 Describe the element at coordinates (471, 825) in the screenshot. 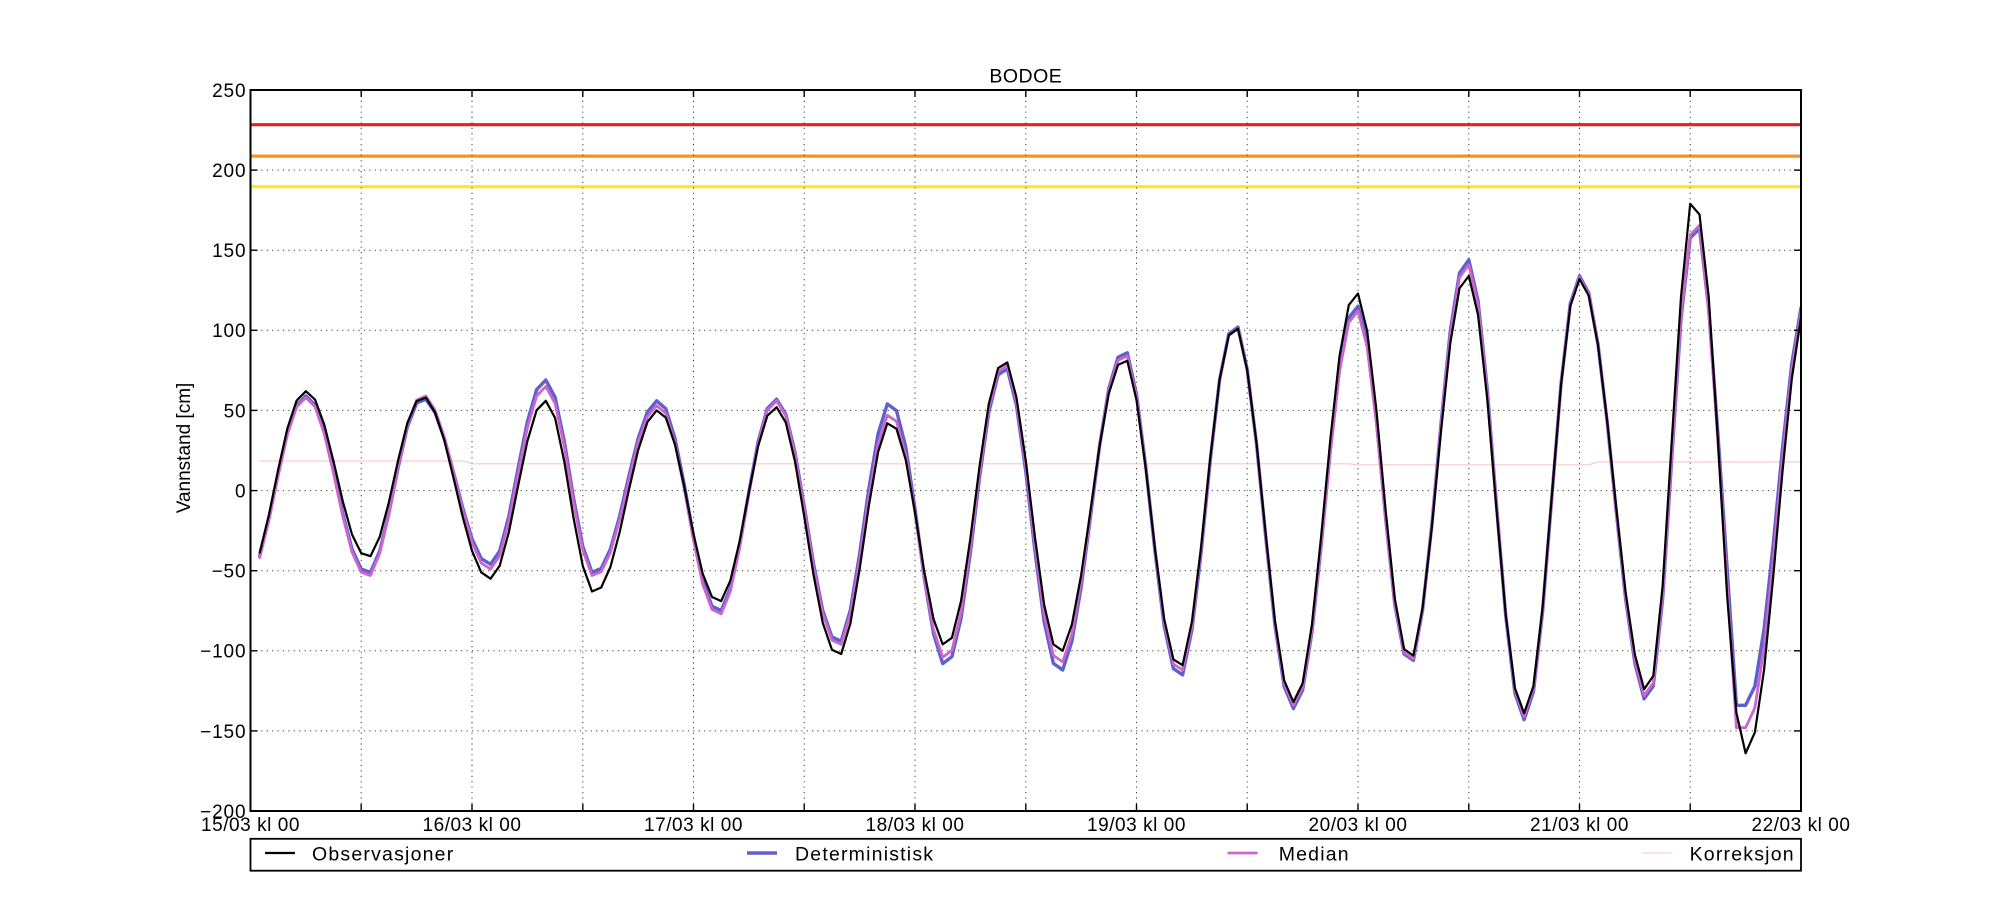

I see `svg-text: 16/03 kl 00` at that location.